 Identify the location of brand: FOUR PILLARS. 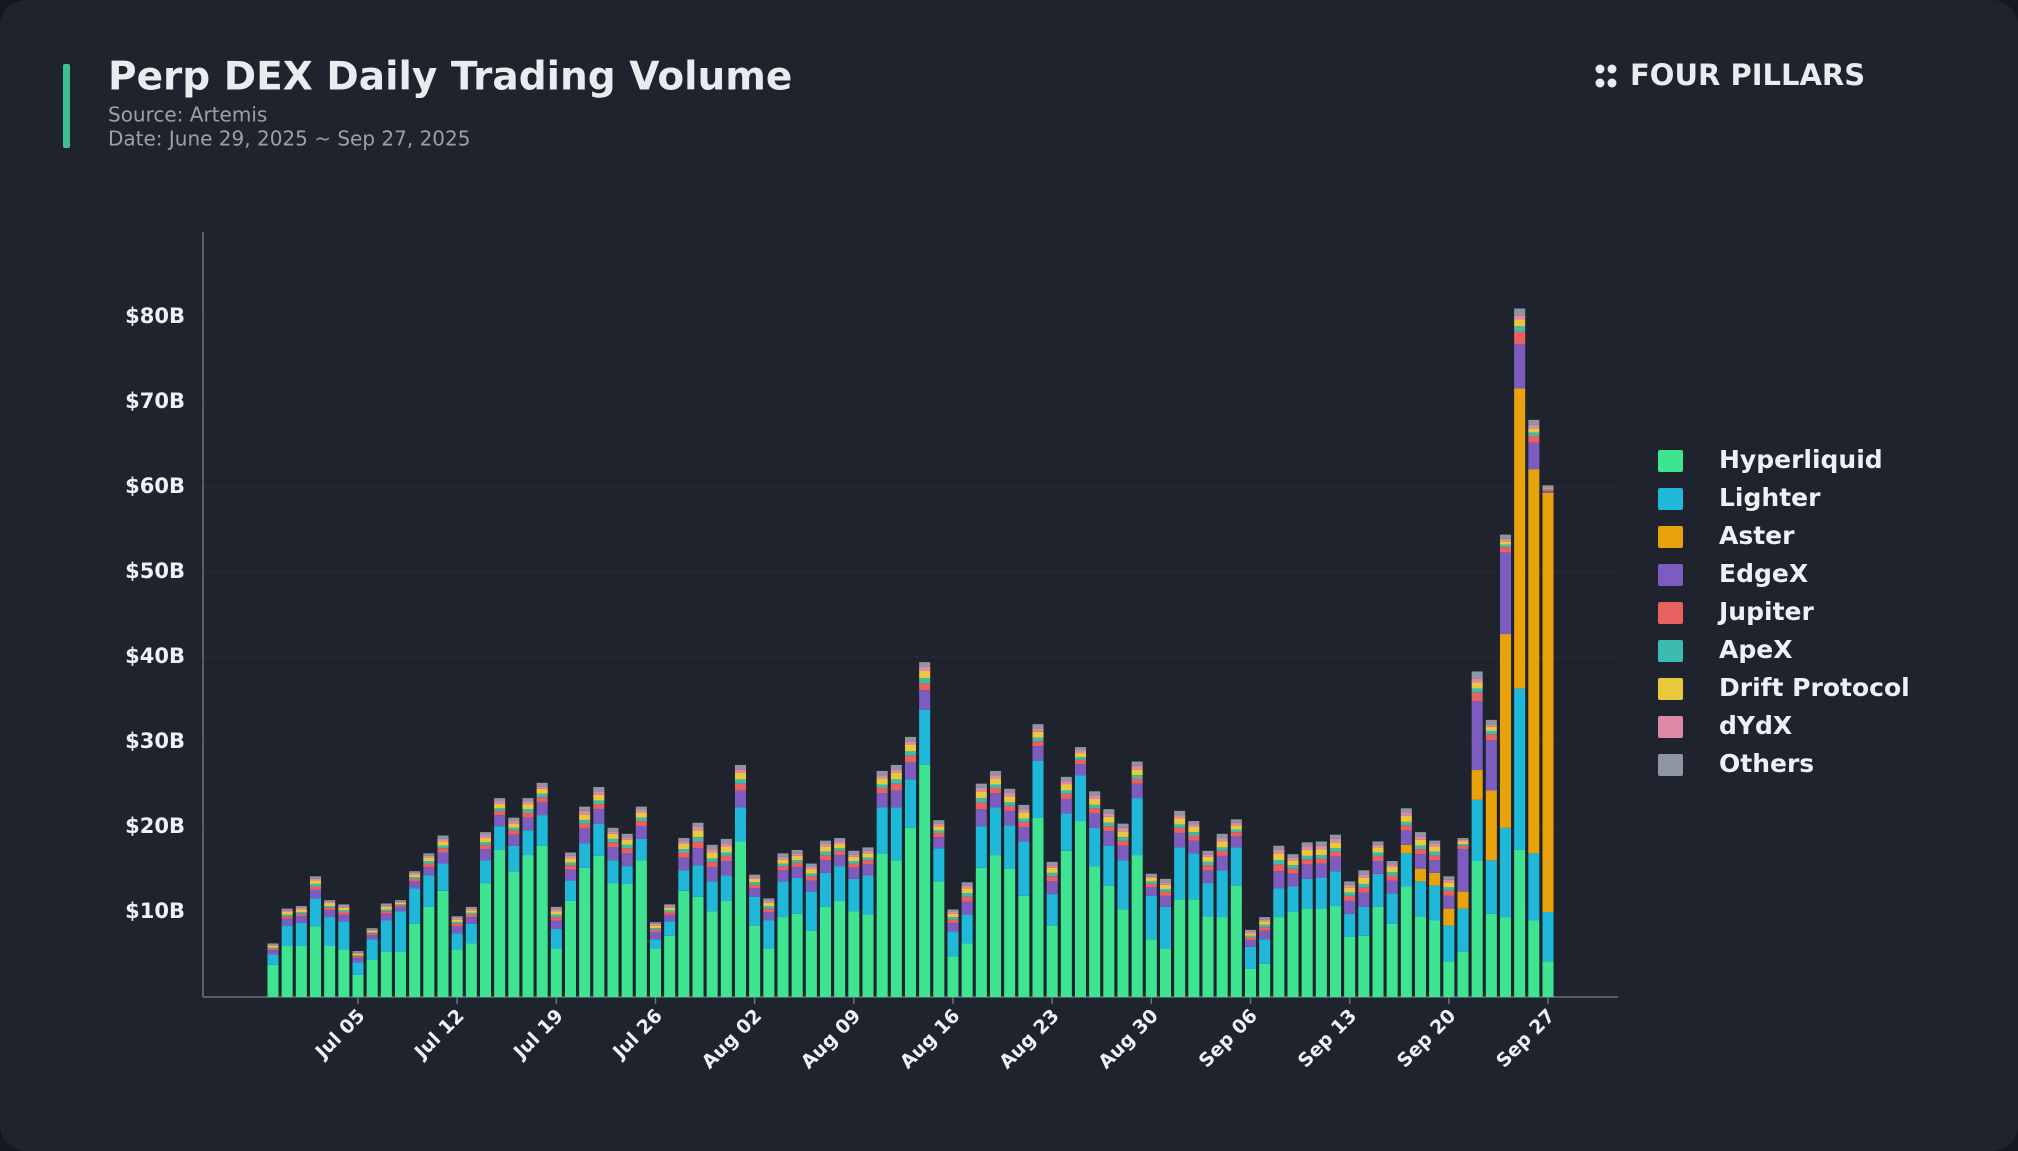
(1747, 75).